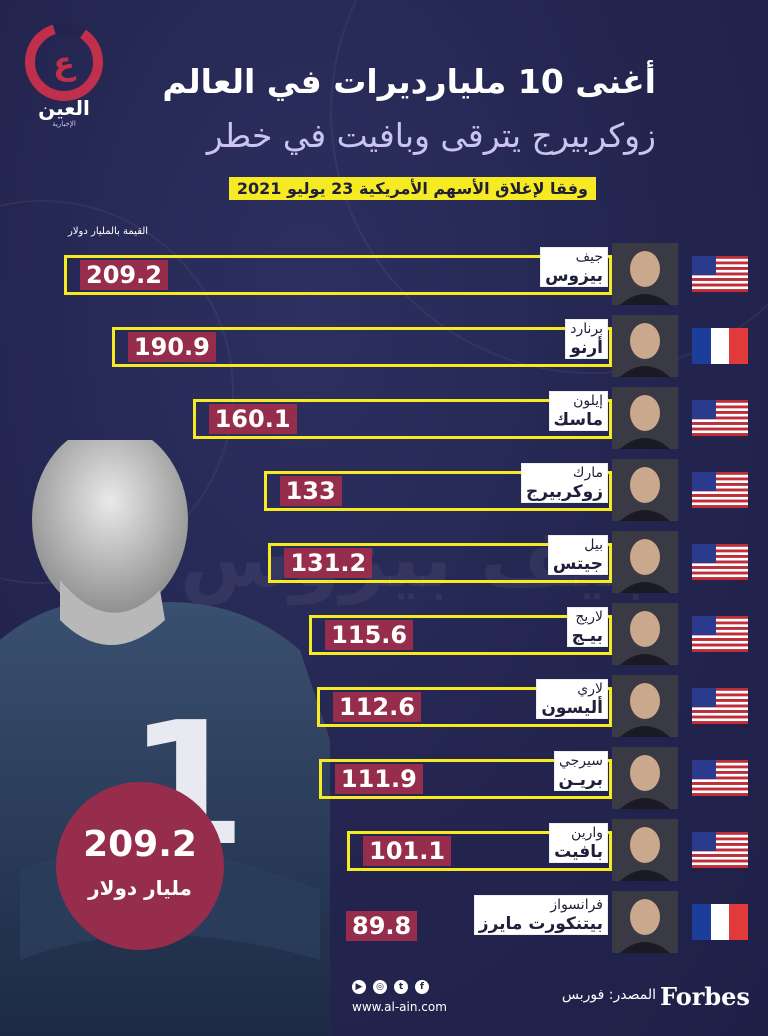  Describe the element at coordinates (576, 905) in the screenshot. I see `first-name: فرانسواز` at that location.